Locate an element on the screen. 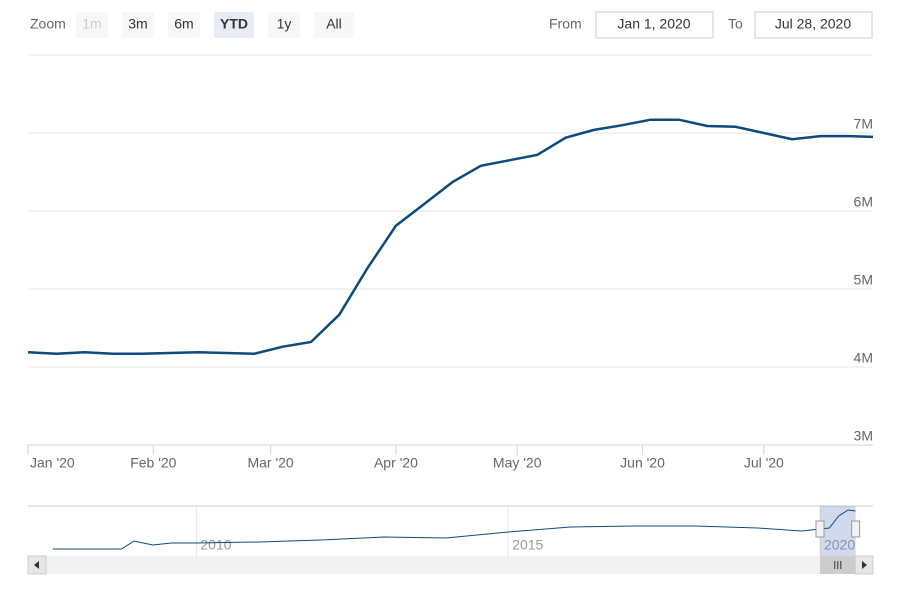 Image resolution: width=909 pixels, height=593 pixels. from-input is located at coordinates (654, 25).